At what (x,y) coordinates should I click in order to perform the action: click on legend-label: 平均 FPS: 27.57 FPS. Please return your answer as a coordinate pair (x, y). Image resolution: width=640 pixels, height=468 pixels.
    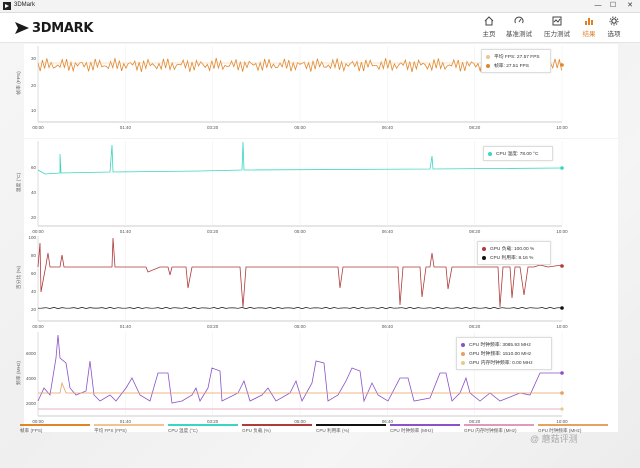
    Looking at the image, I should click on (517, 57).